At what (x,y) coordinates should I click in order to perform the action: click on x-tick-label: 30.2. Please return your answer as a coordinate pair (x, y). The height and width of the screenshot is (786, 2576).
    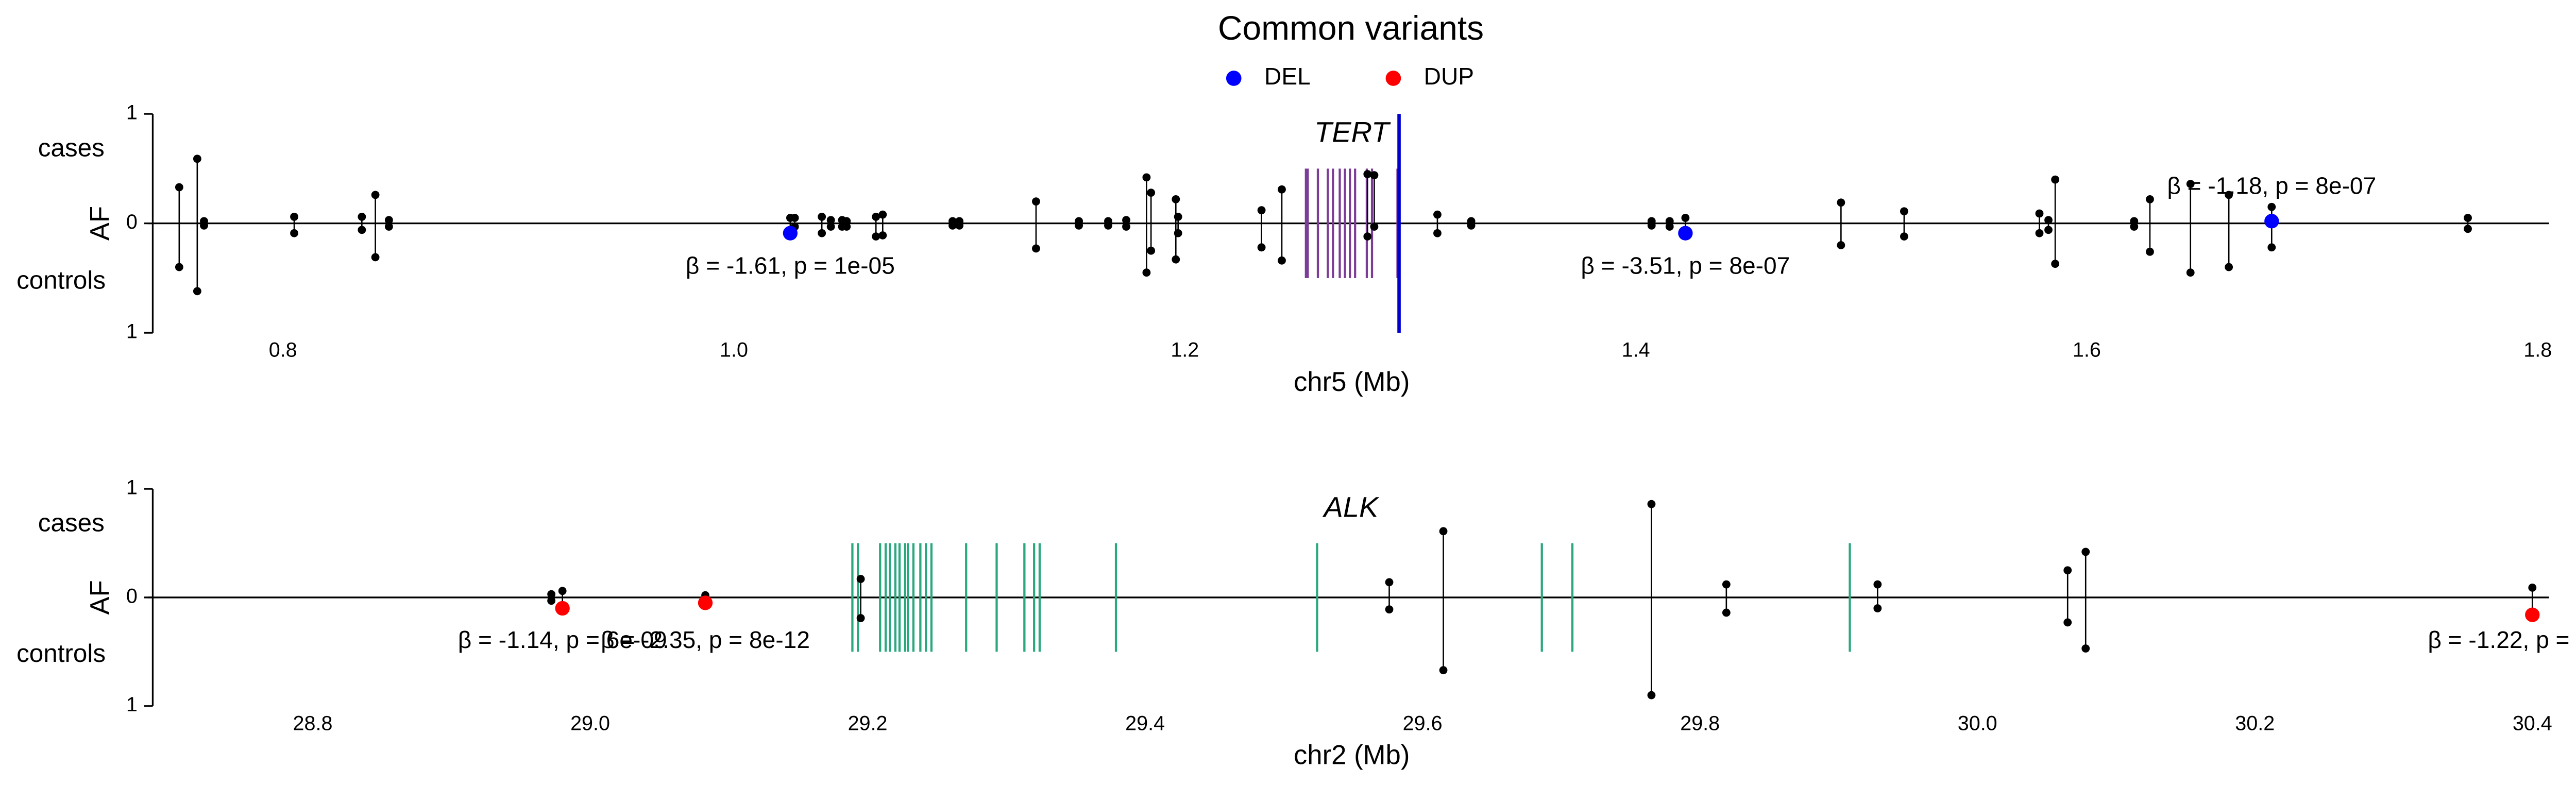
    Looking at the image, I should click on (2255, 723).